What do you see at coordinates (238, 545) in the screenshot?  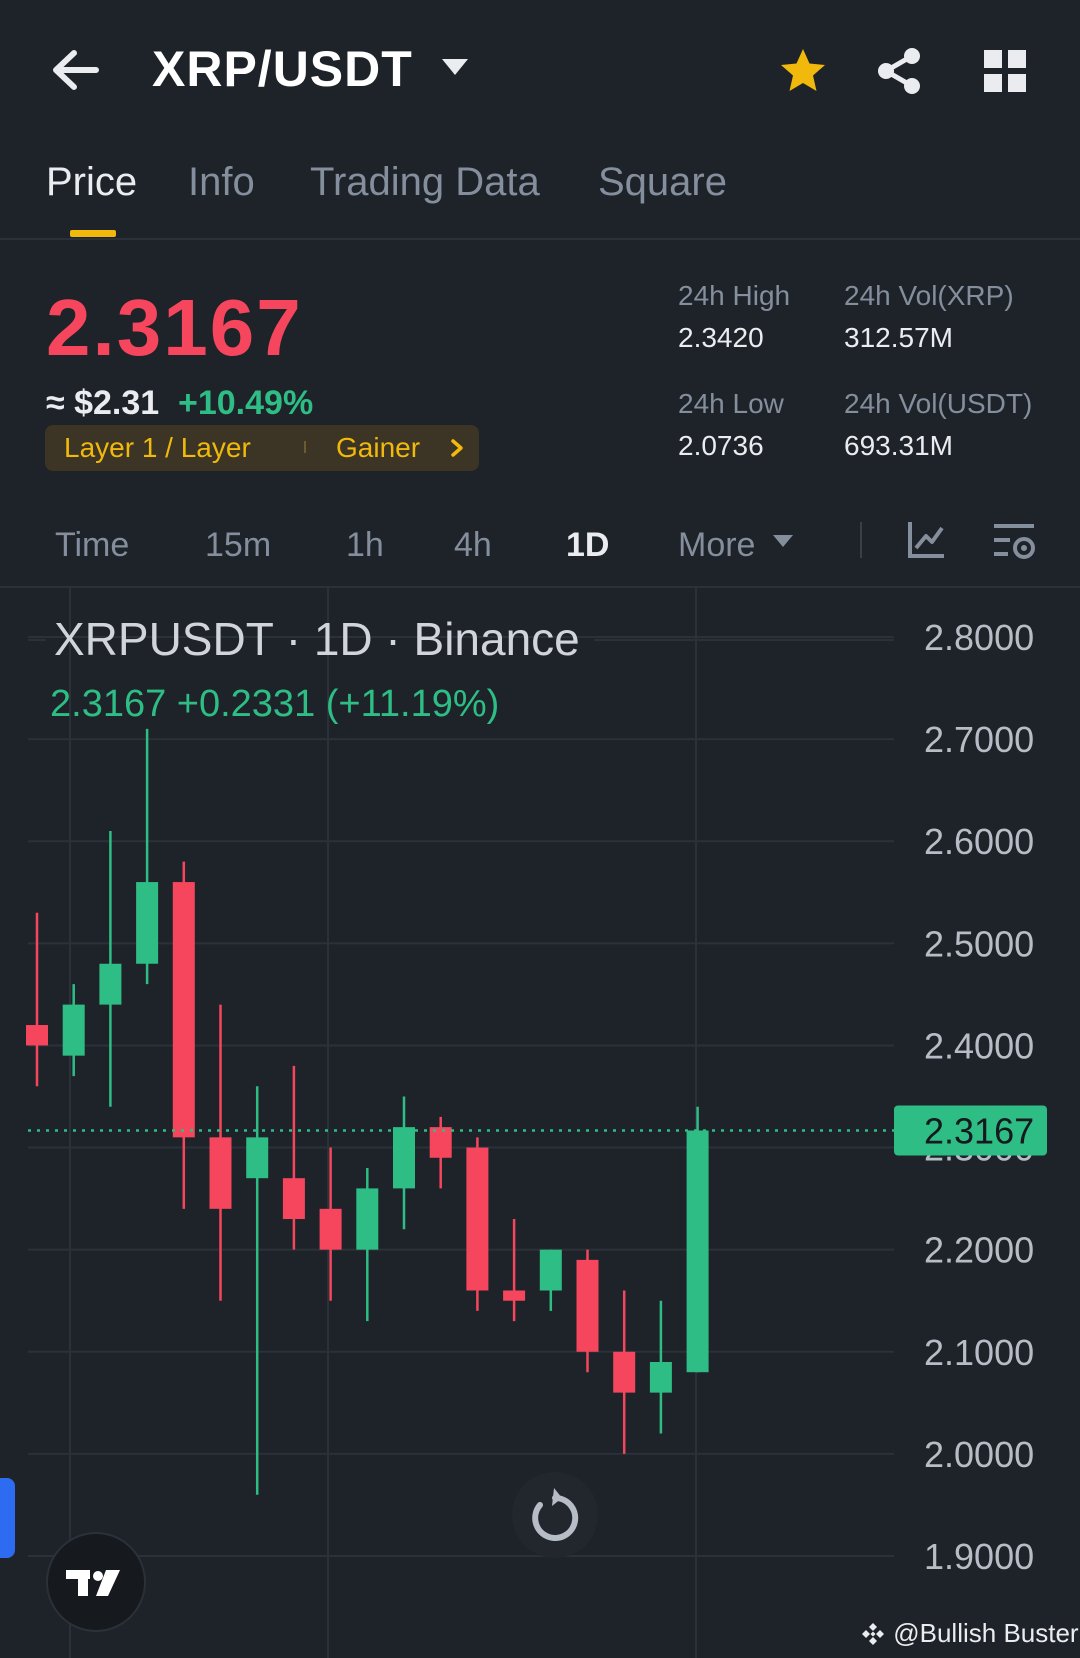 I see `interval-15m: 15m` at bounding box center [238, 545].